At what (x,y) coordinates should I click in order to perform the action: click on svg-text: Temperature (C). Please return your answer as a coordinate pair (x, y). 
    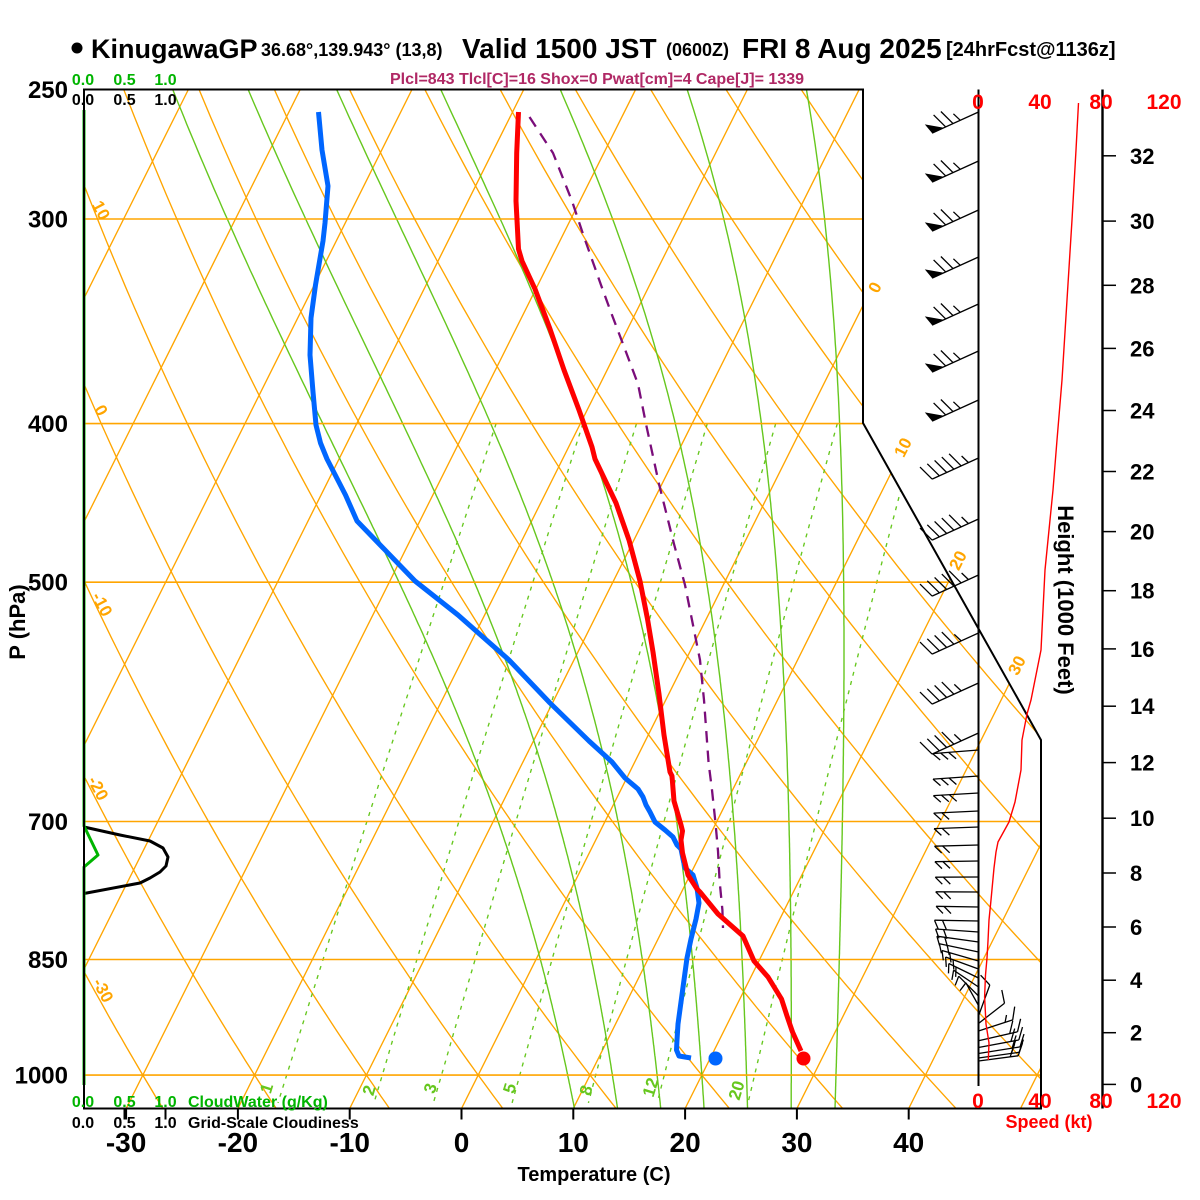
    Looking at the image, I should click on (594, 1175).